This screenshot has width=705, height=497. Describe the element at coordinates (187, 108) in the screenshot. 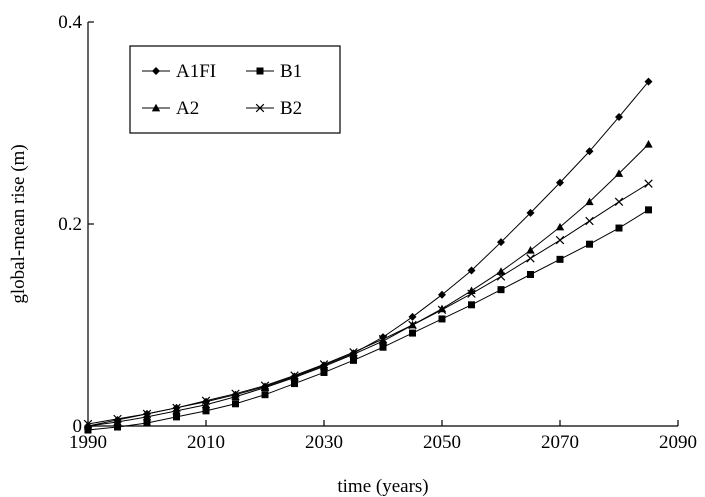

I see `legend-label: A2` at that location.